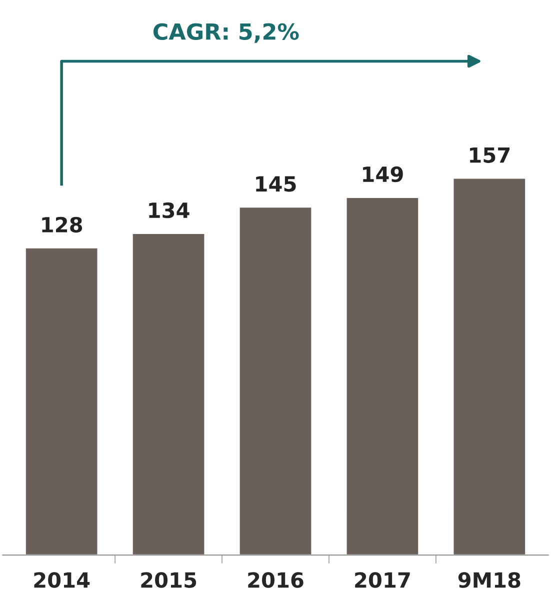 The height and width of the screenshot is (610, 551). I want to click on x-tick-label: 2016, so click(276, 580).